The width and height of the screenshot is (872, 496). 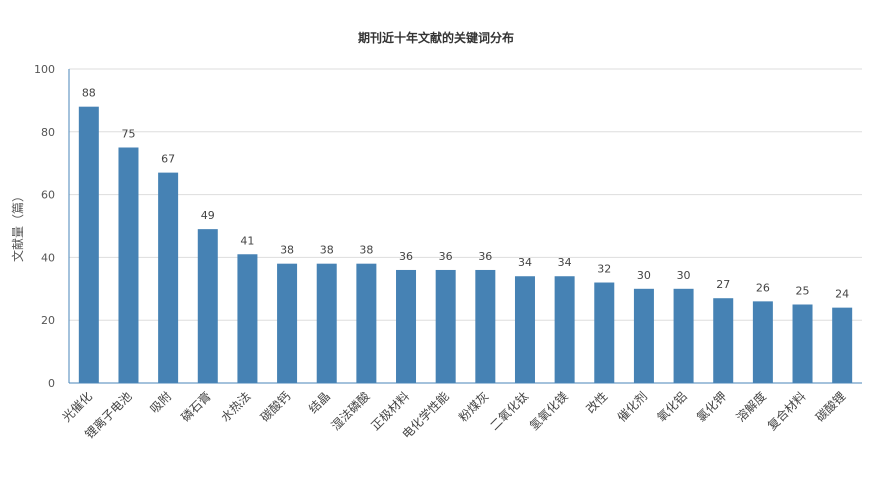 I want to click on x-tick-label: 水热法, so click(x=235, y=406).